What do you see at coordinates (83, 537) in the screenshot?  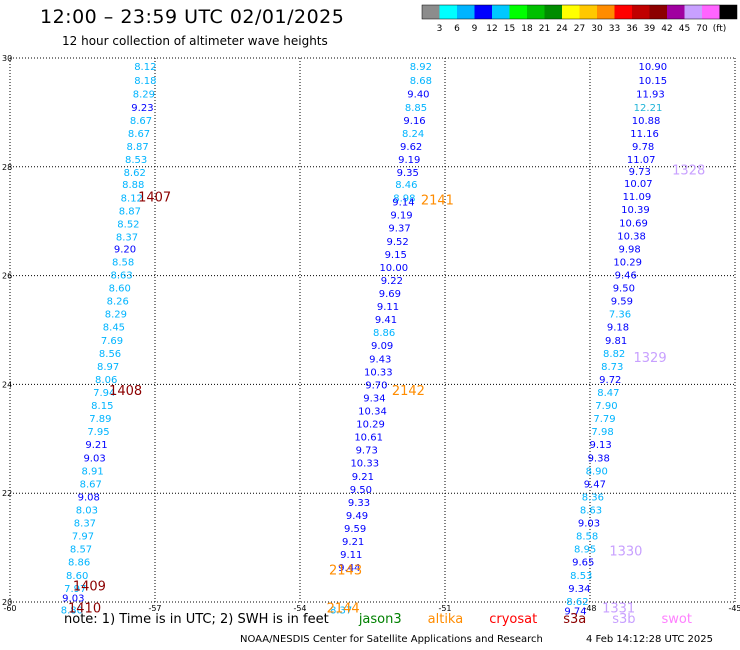 I see `swh-value: 7.97` at bounding box center [83, 537].